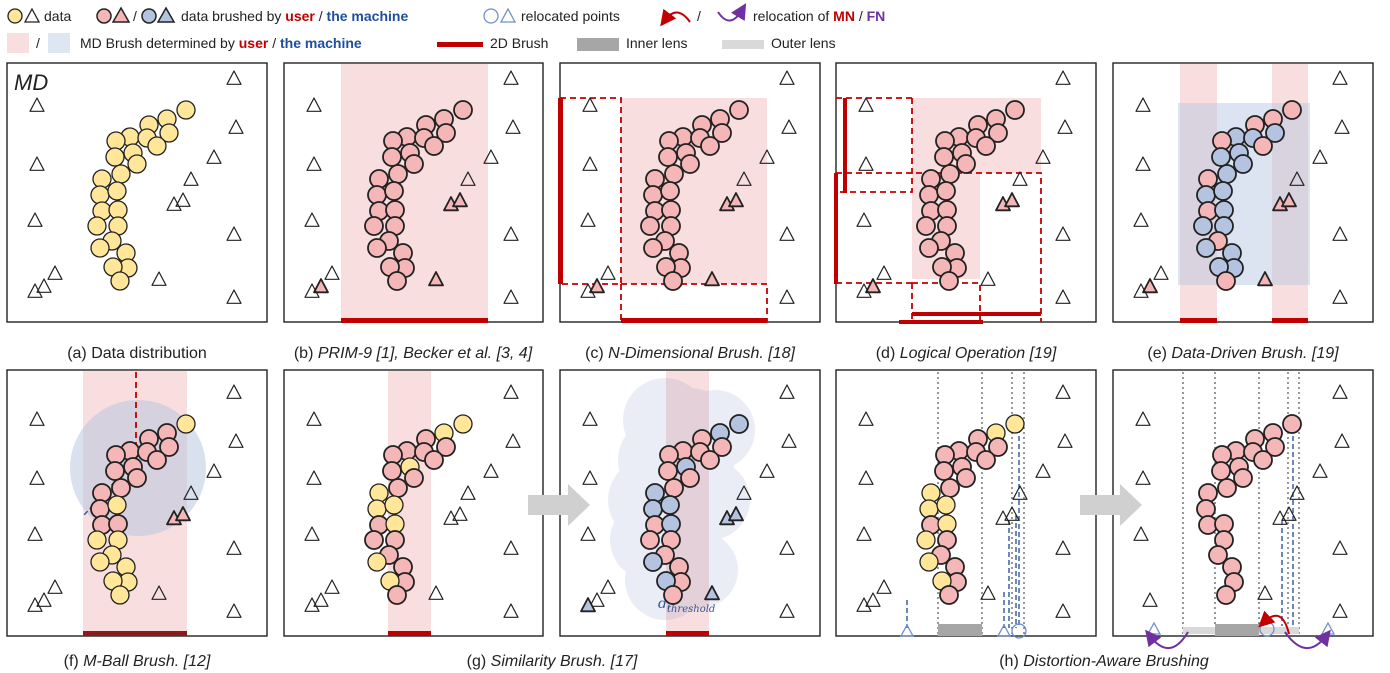 The width and height of the screenshot is (1390, 673). Describe the element at coordinates (591, 191) in the screenshot. I see `brush-c-dashed-left` at that location.